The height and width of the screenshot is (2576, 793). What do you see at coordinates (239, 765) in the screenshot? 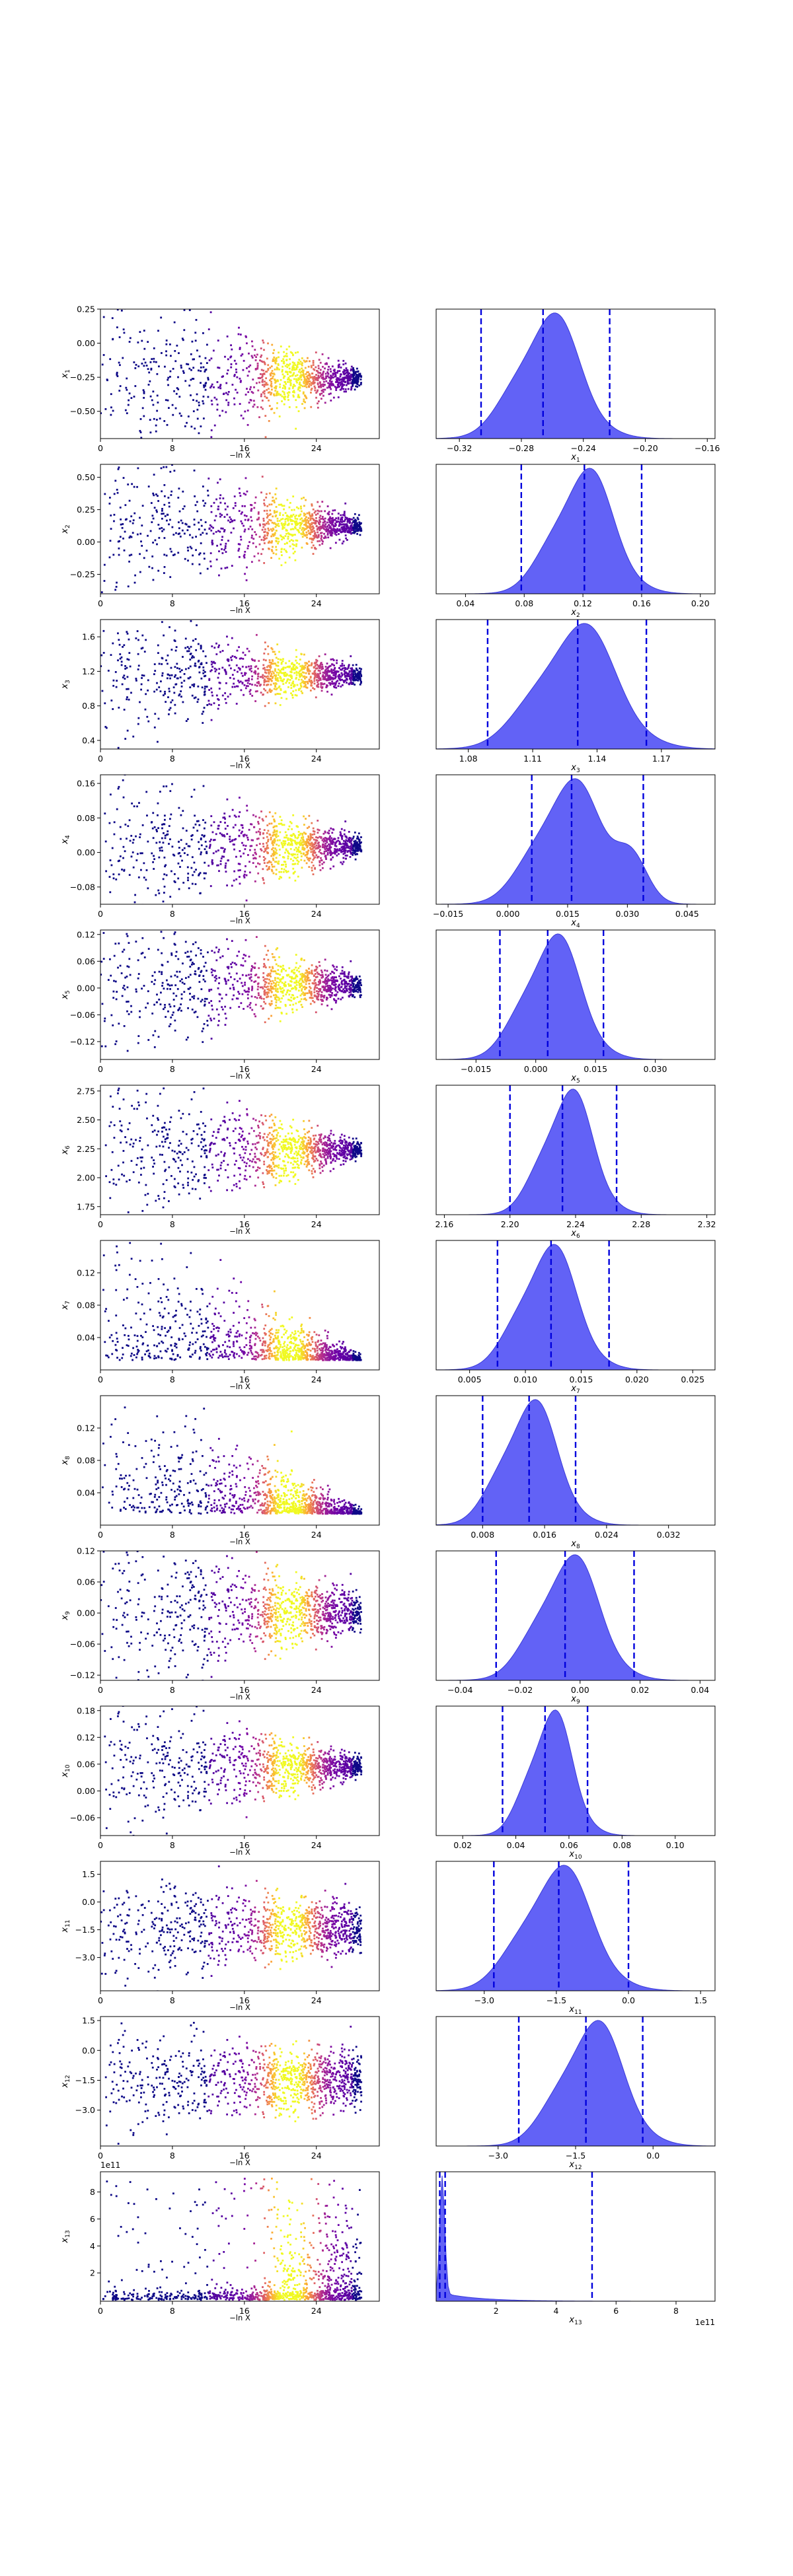
I see `x-axis-label: −ln X` at bounding box center [239, 765].